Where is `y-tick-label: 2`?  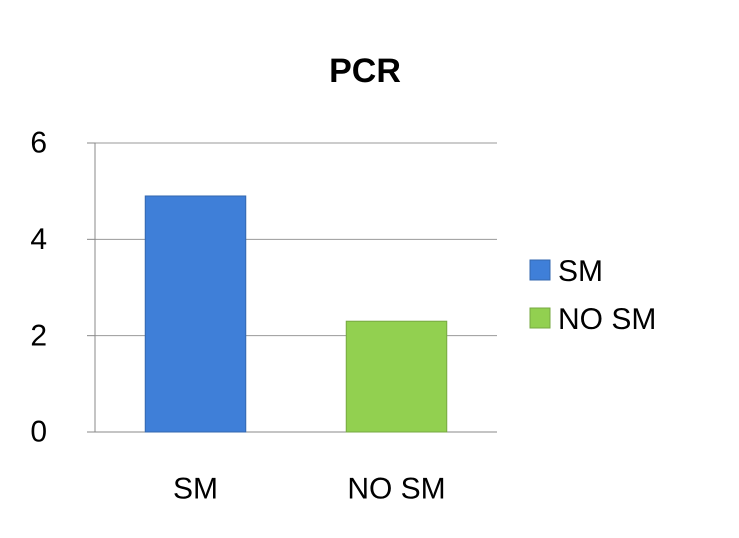
y-tick-label: 2 is located at coordinates (38, 335).